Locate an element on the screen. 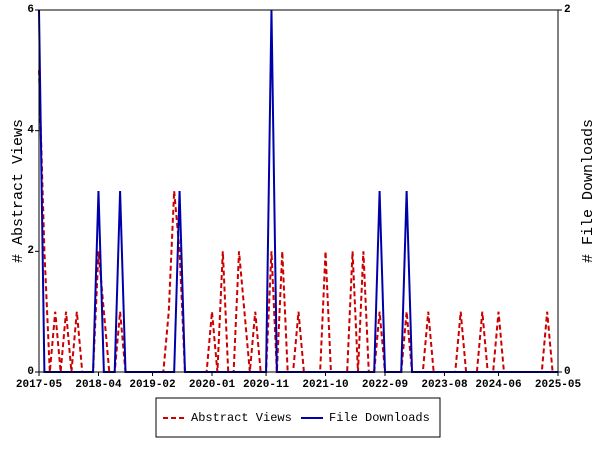 The width and height of the screenshot is (600, 450). x-tick-label: 2025-05 is located at coordinates (558, 385).